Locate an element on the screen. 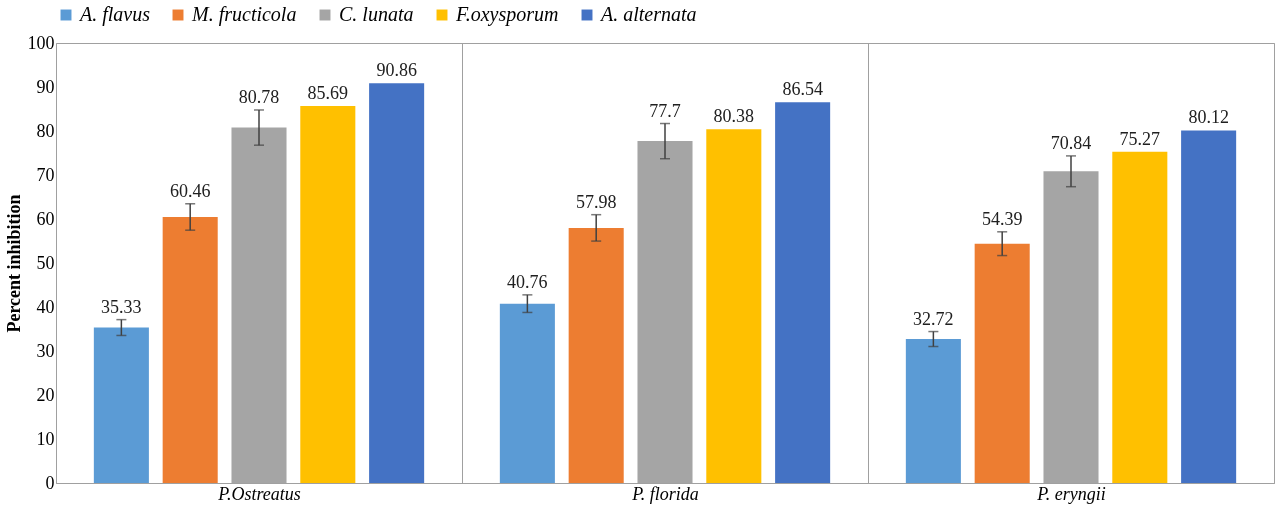 Image resolution: width=1279 pixels, height=508 pixels. y-tick-label: 60 is located at coordinates (45, 218).